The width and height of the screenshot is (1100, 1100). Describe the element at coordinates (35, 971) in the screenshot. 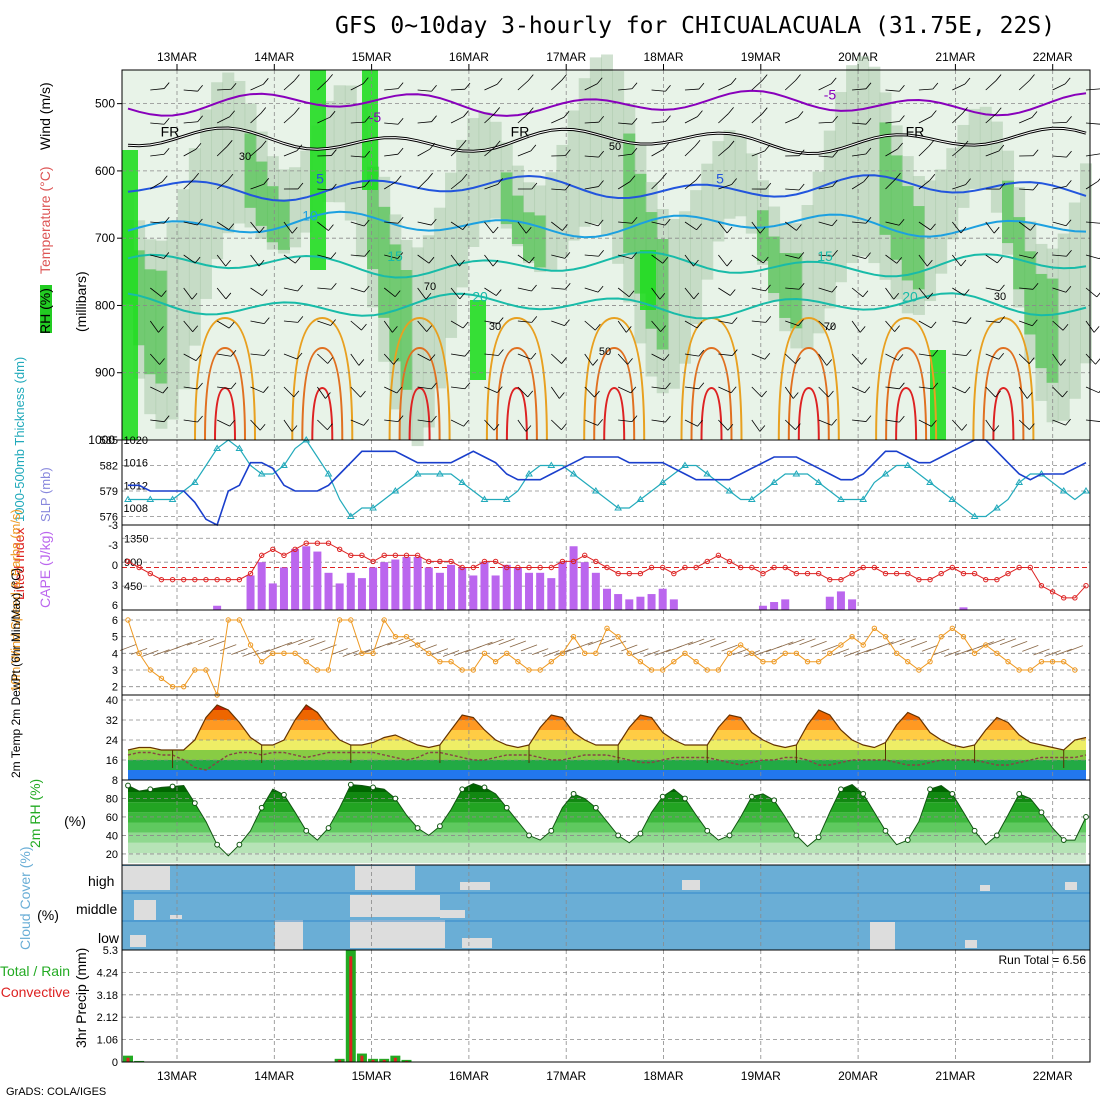

I see `legend-total-rain: Total / Rain` at that location.